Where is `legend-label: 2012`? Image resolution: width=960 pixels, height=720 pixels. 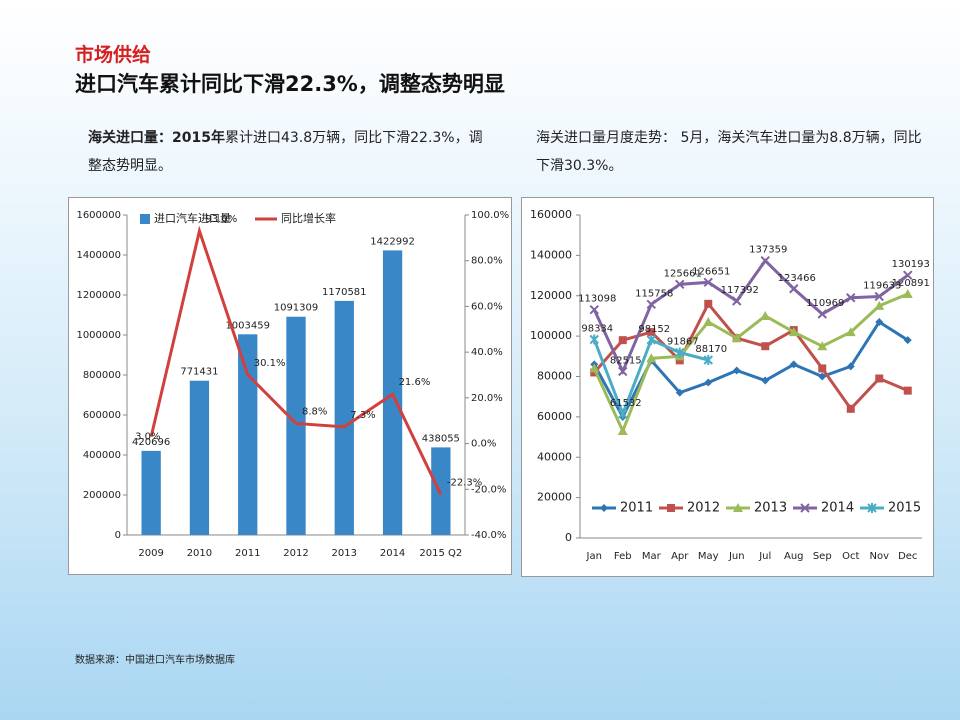 legend-label: 2012 is located at coordinates (703, 508).